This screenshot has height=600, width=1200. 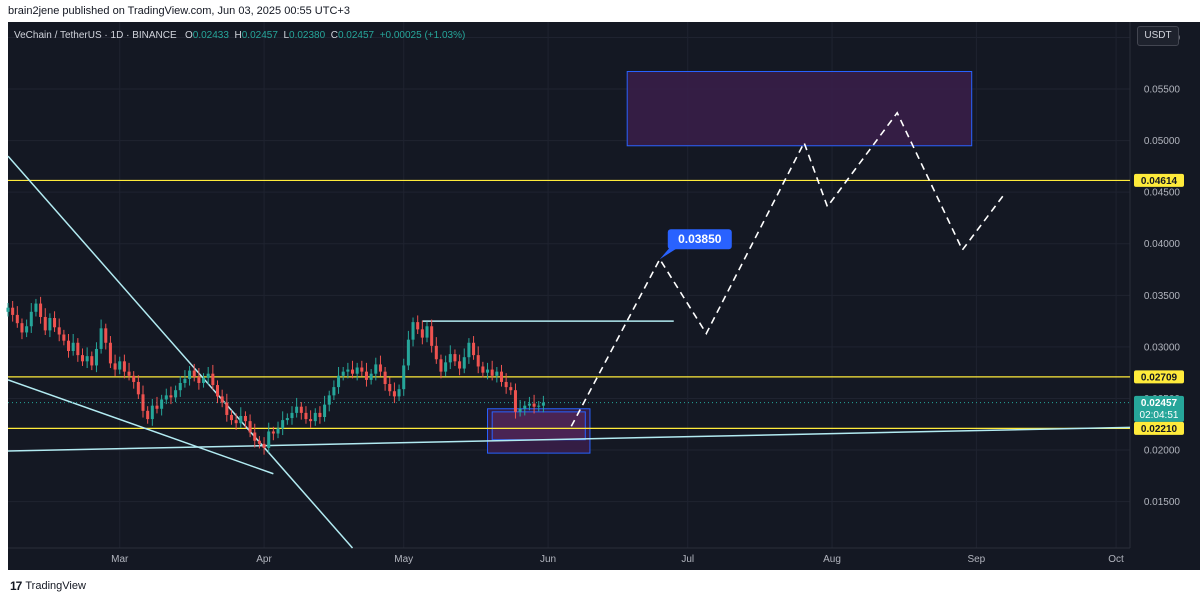 I want to click on tradingview-logo: 17 TradingView, so click(x=48, y=586).